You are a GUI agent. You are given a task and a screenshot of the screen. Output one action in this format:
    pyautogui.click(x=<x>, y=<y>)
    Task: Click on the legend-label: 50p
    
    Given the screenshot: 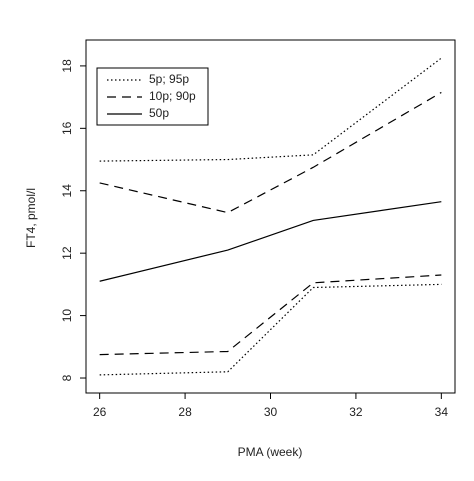 What is the action you would take?
    pyautogui.click(x=159, y=113)
    